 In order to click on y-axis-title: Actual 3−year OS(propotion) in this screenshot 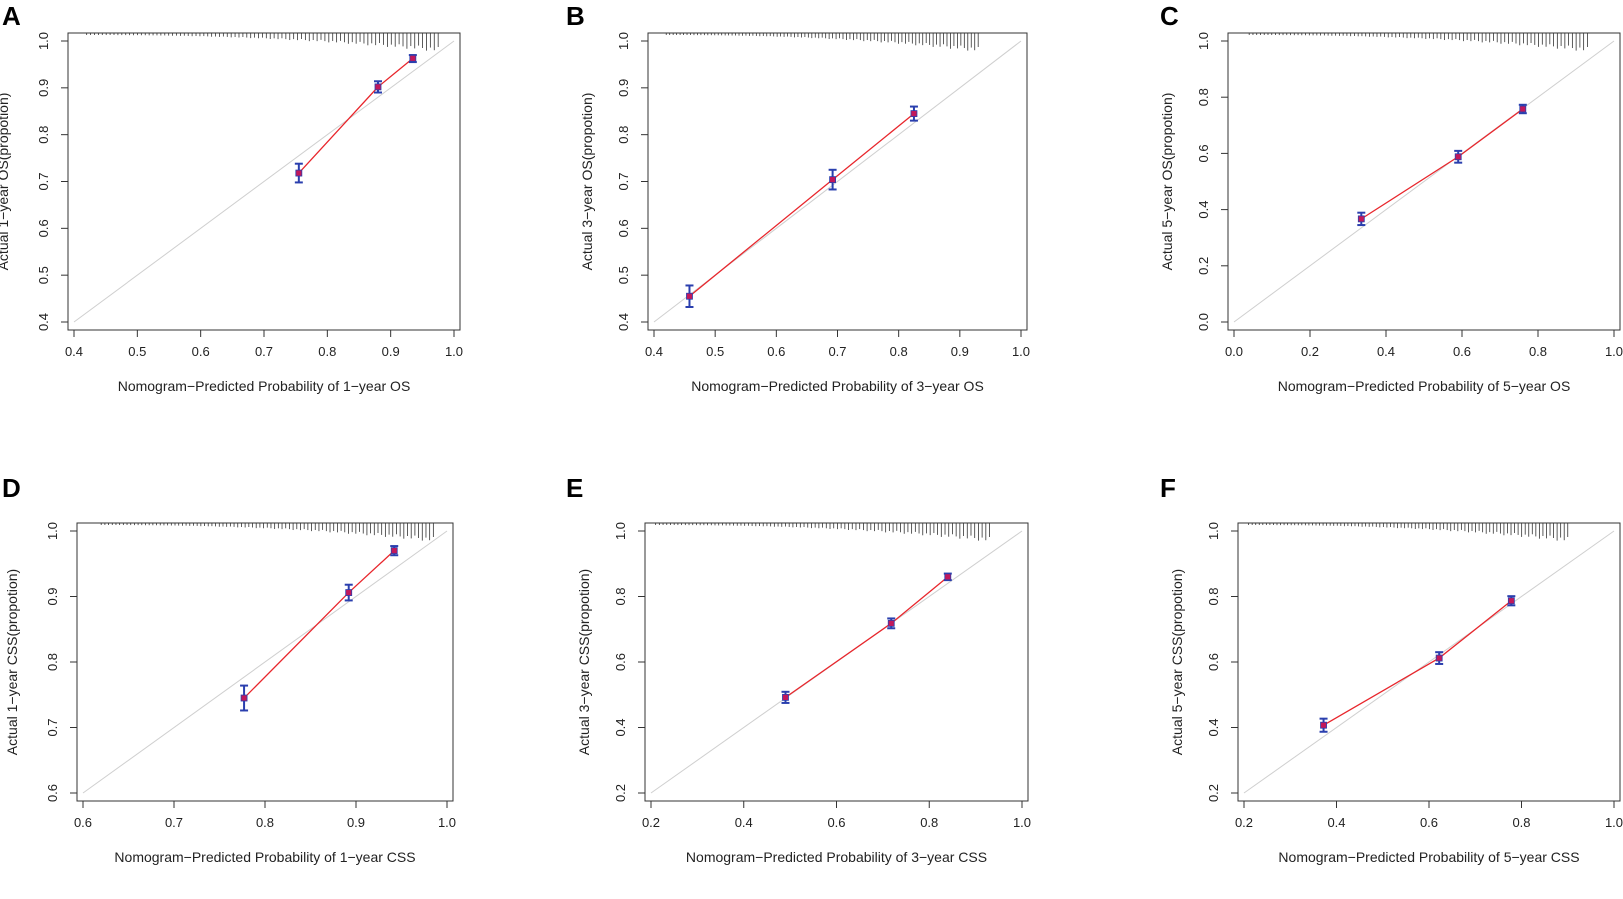, I will do `click(587, 182)`.